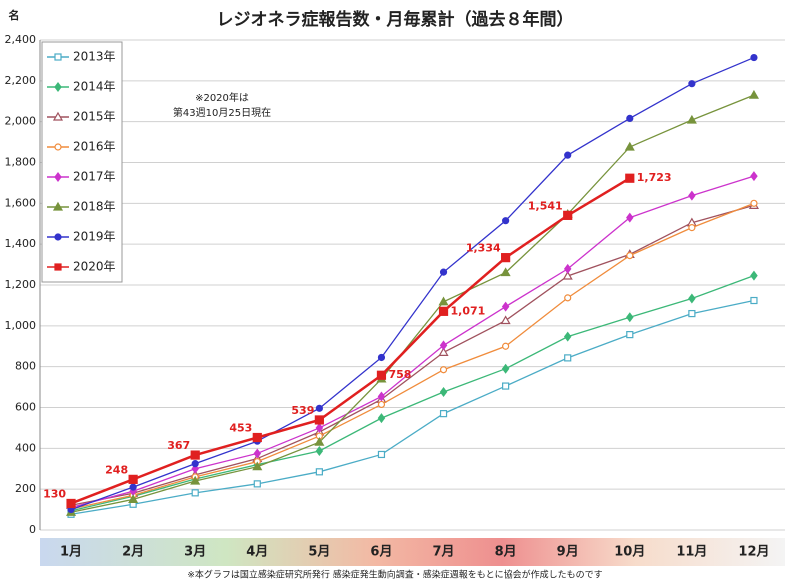  What do you see at coordinates (94, 177) in the screenshot?
I see `legend-label: 2017年` at bounding box center [94, 177].